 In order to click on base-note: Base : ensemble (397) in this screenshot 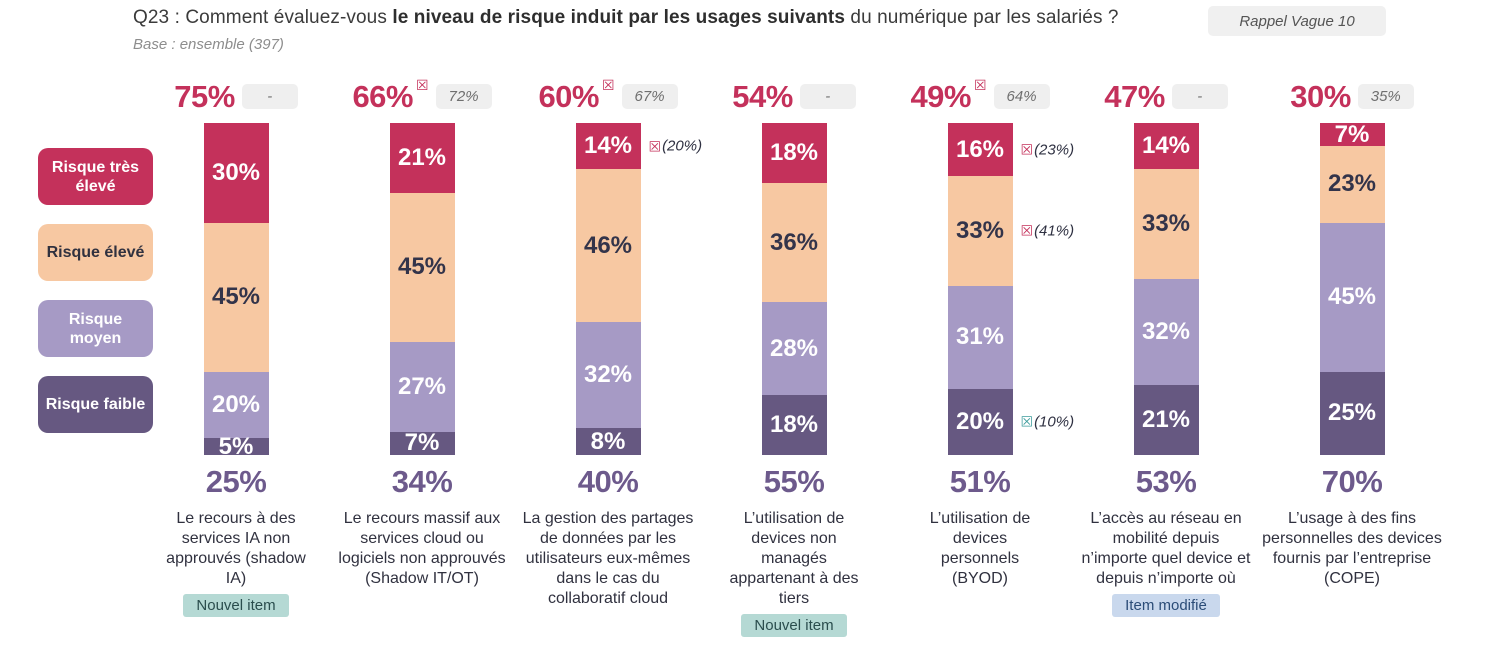, I will do `click(208, 44)`.